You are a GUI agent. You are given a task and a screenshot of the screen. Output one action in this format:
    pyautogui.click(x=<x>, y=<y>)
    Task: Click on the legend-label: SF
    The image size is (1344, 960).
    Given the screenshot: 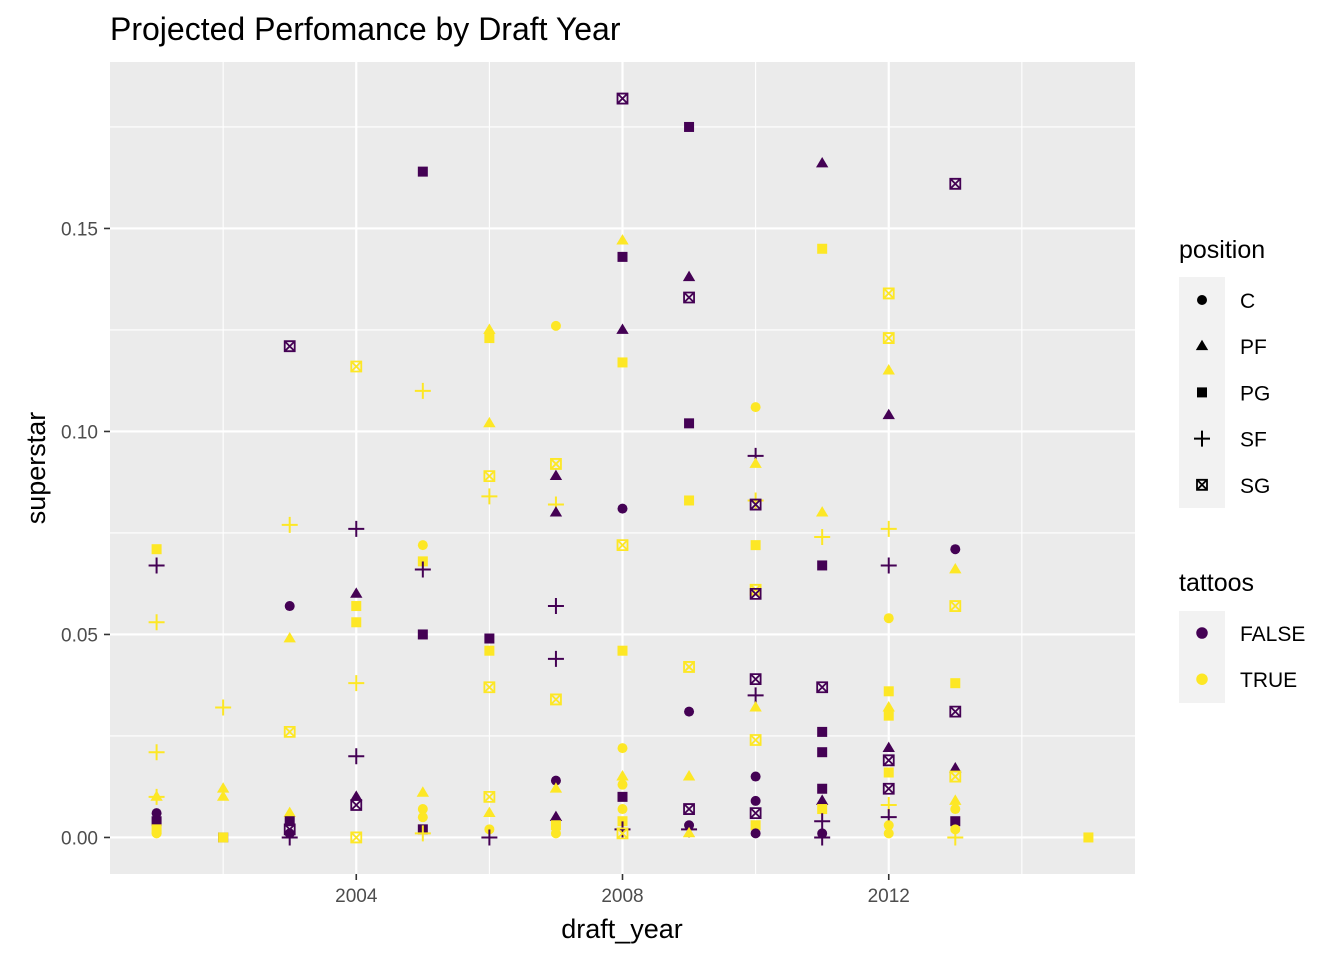 What is the action you would take?
    pyautogui.click(x=1253, y=440)
    